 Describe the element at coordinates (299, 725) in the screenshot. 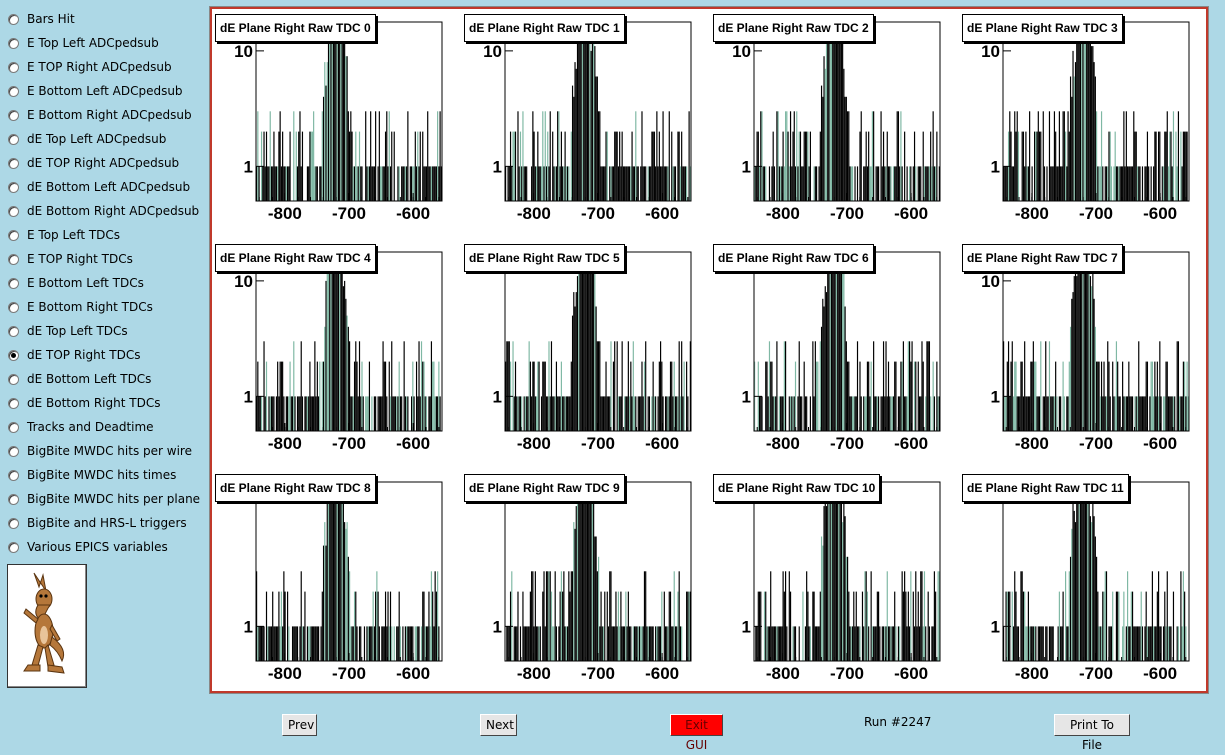

I see `prev-button: Prev` at that location.